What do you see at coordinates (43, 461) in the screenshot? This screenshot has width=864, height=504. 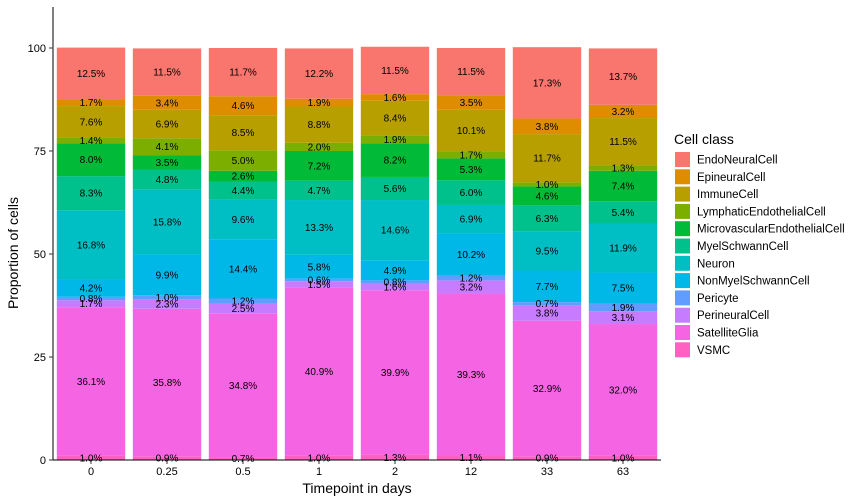 I see `y-tick-label: 0` at bounding box center [43, 461].